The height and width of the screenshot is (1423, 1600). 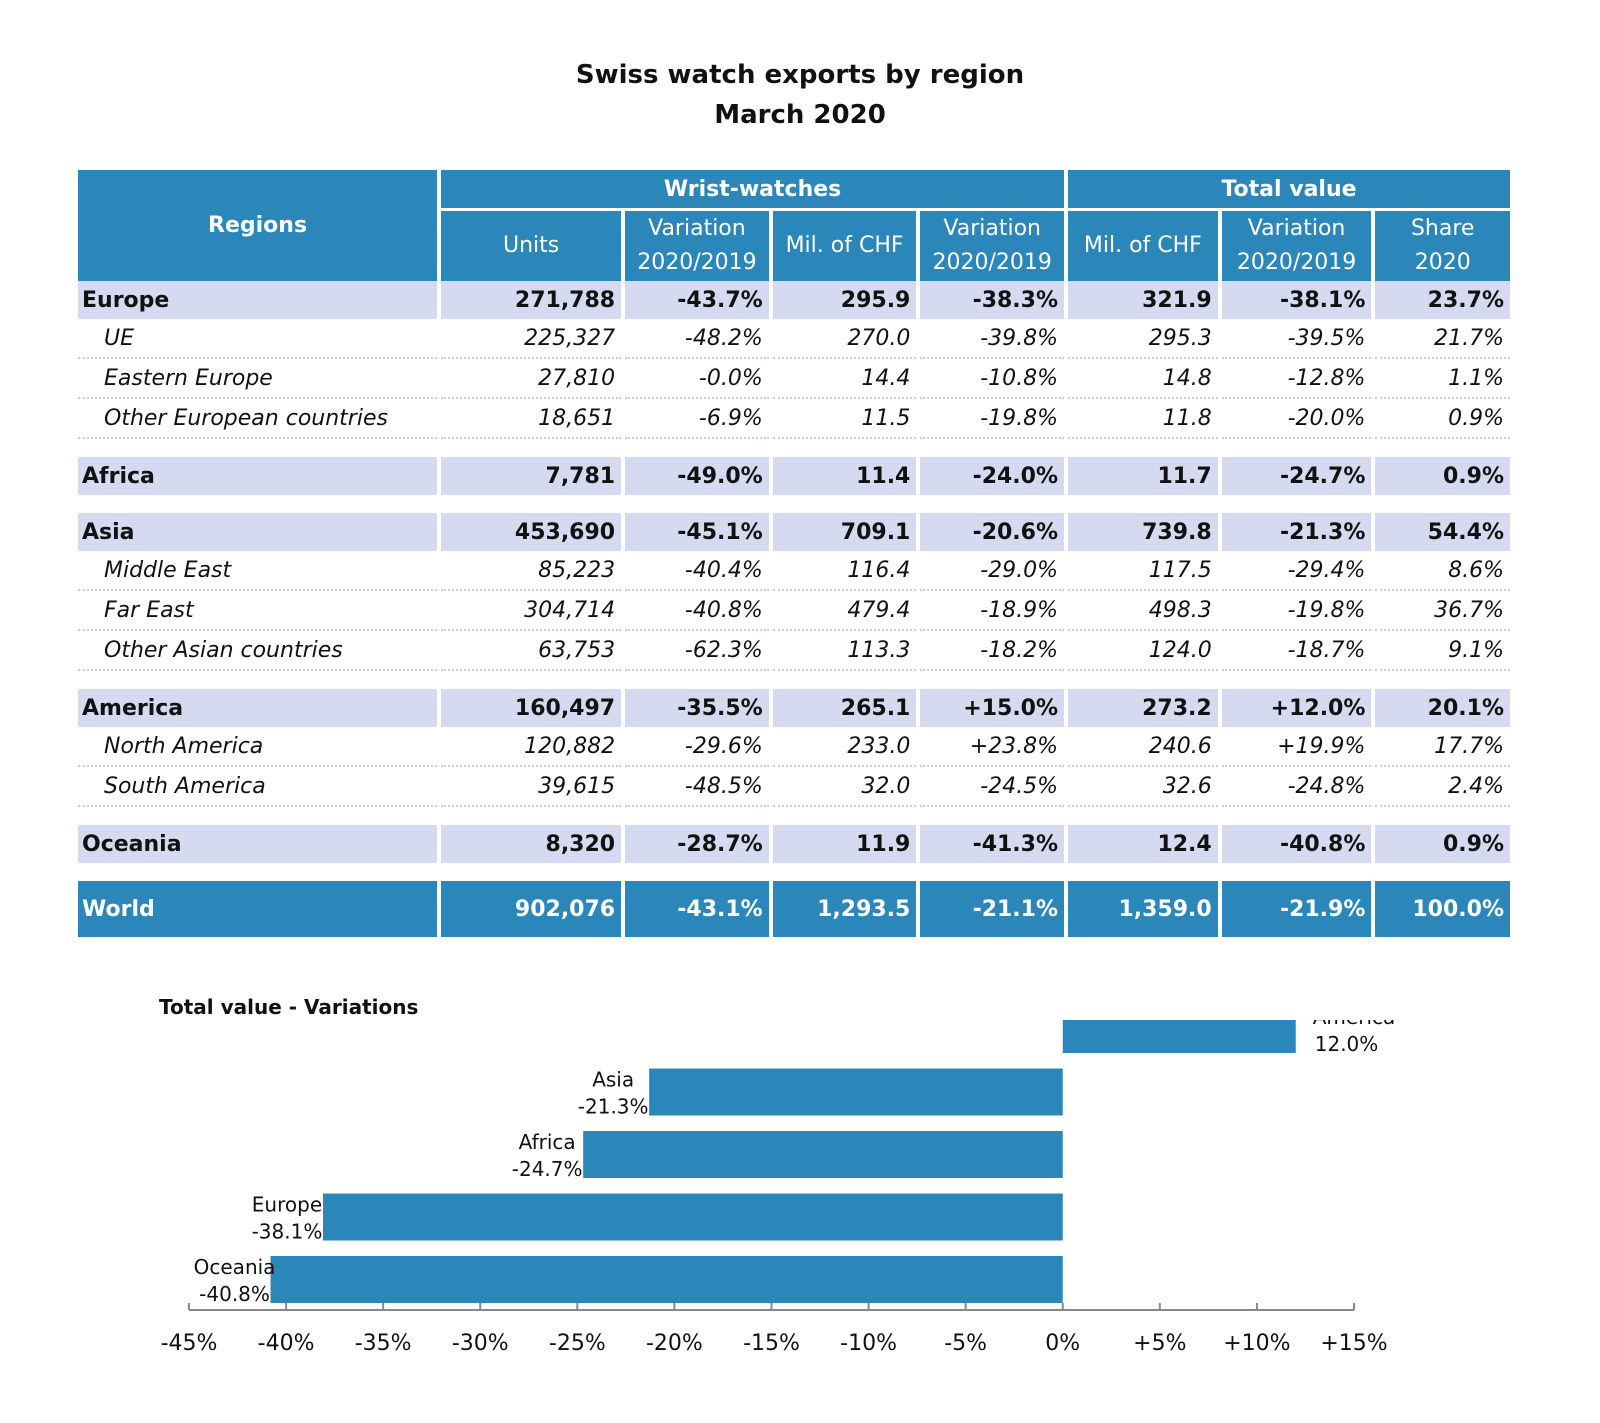 I want to click on cell-var3: -20.0%, so click(x=1296, y=419).